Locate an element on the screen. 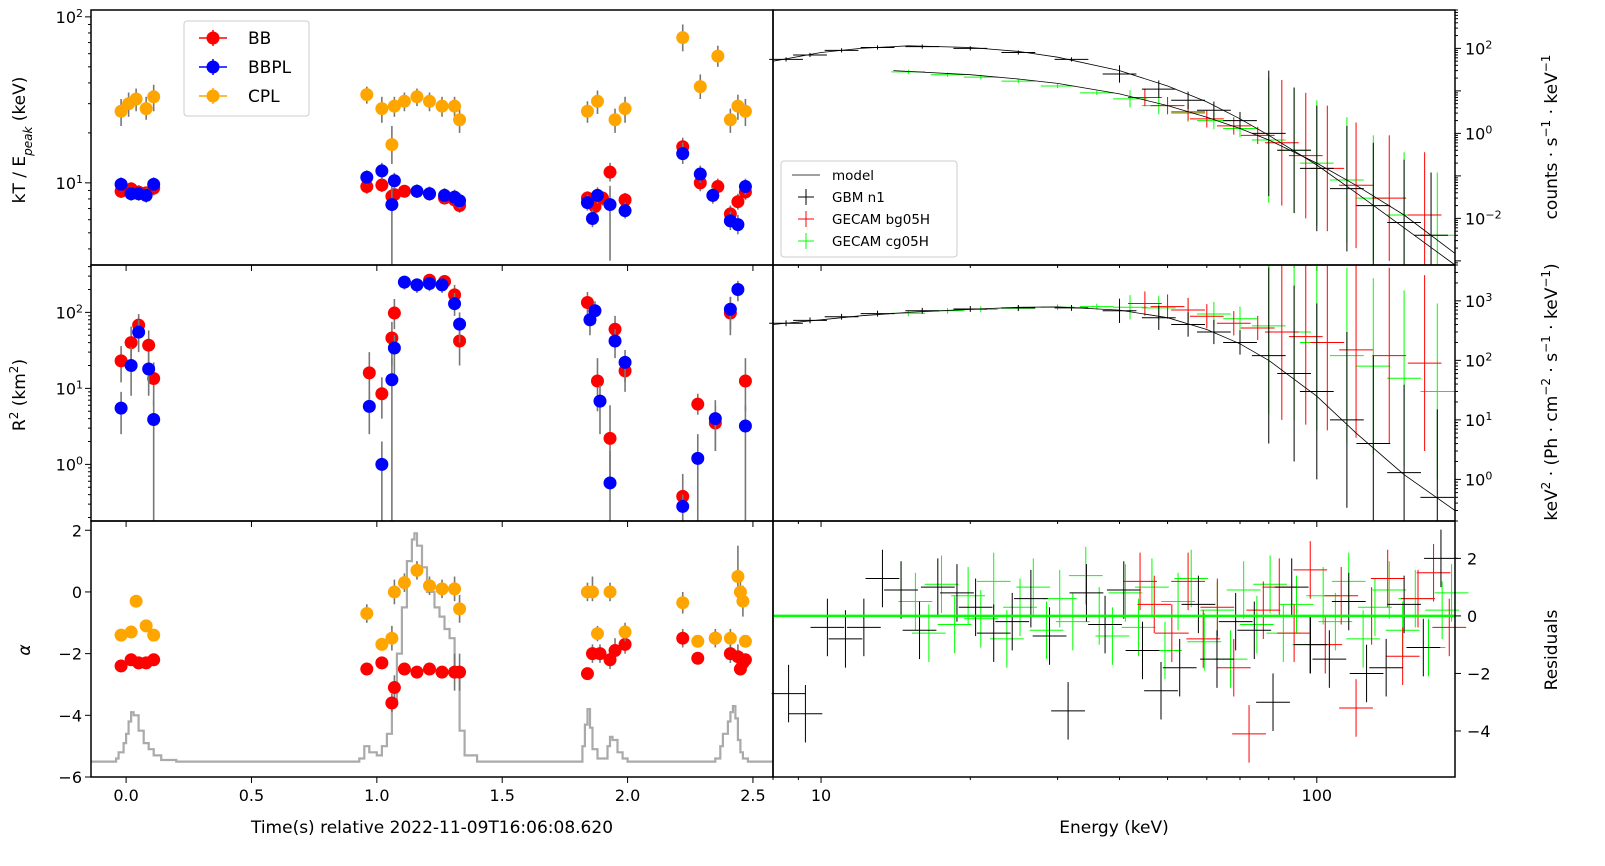 This screenshot has height=866, width=1605. panel-alpha: −6 −4 −2 0 2 0.0 0.5 1.0 1.5 2.0 2.5 is located at coordinates (416, 662).